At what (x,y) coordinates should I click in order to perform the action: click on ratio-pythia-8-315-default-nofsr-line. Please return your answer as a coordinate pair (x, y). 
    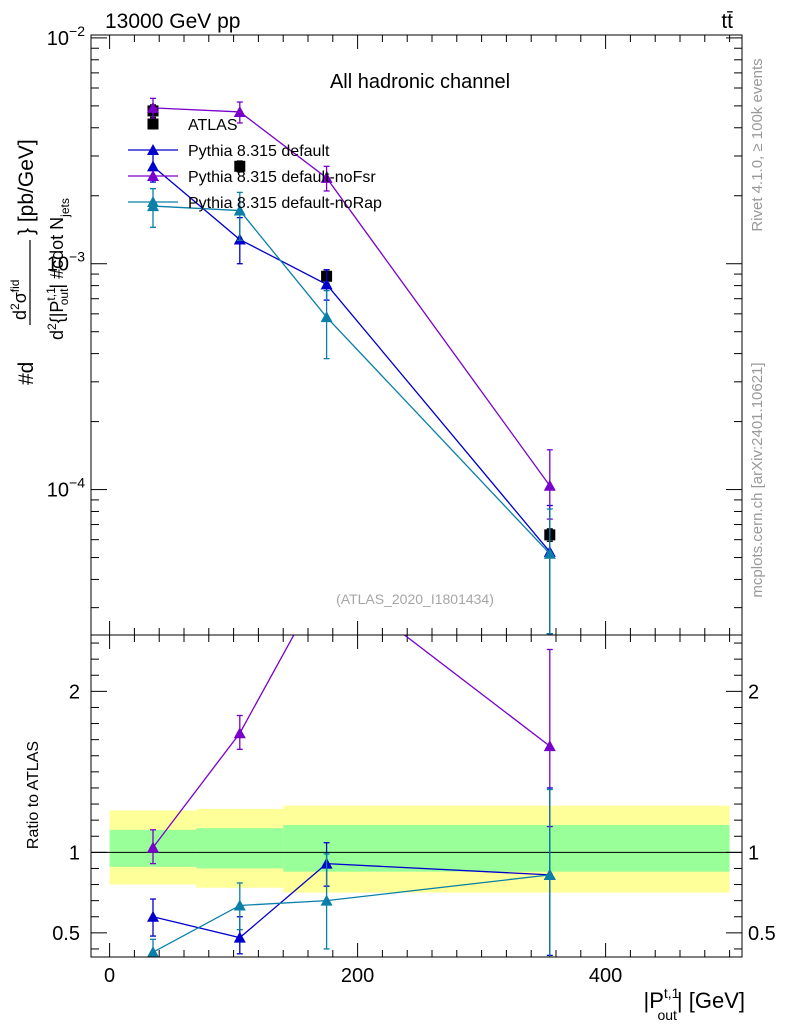
    Looking at the image, I should click on (351, 741).